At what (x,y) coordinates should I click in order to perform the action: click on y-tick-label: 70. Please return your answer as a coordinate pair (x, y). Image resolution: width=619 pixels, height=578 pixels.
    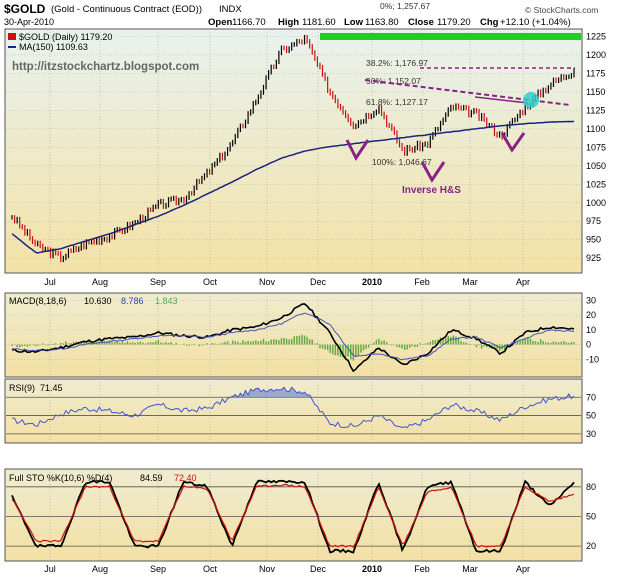
    Looking at the image, I should click on (591, 397).